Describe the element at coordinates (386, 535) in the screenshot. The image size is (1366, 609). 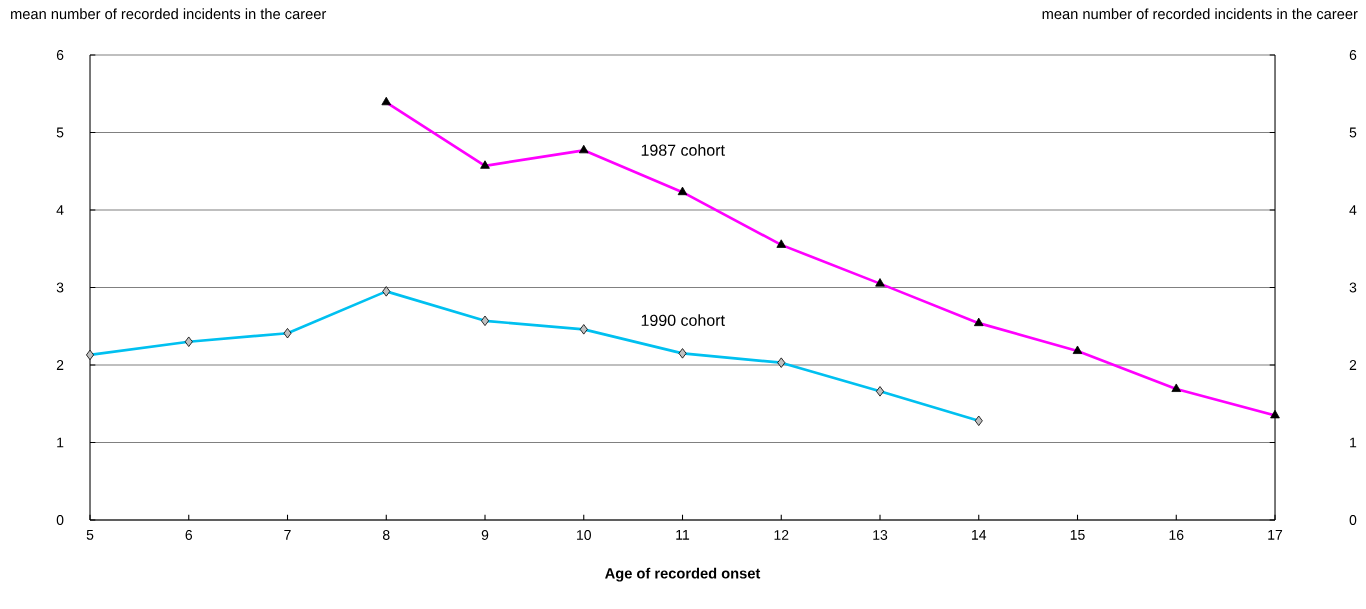
I see `x-tick-label: 8` at that location.